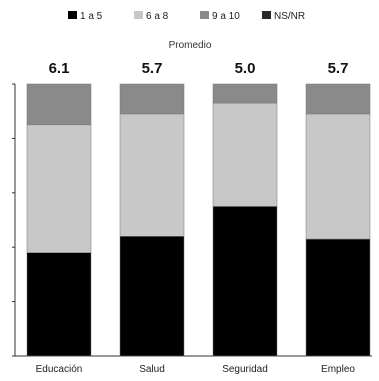 The width and height of the screenshot is (379, 381). What do you see at coordinates (199, 68) in the screenshot?
I see `average-values: 6.1 5.7 5.0 5.7` at bounding box center [199, 68].